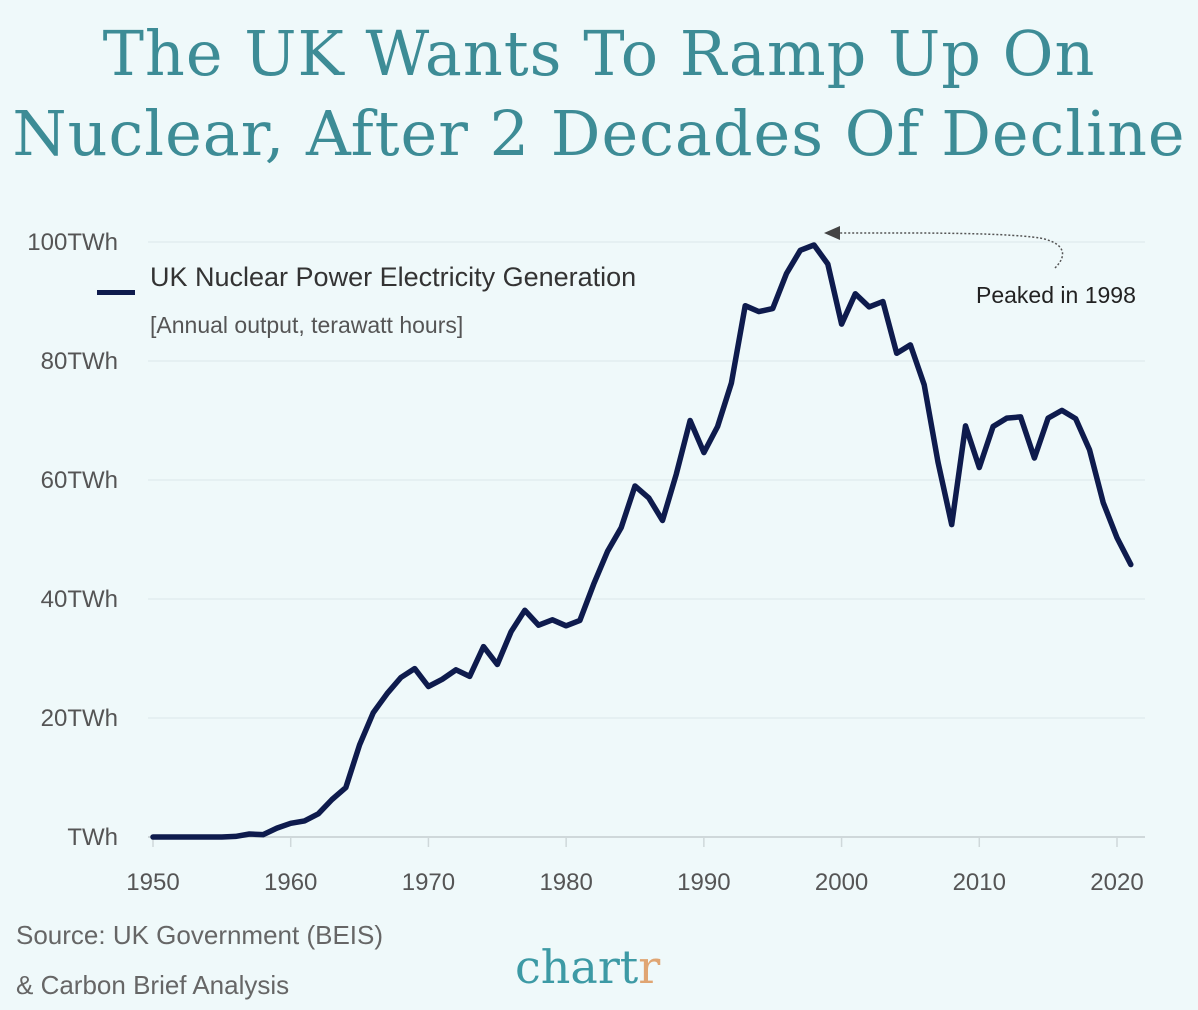 This screenshot has height=1010, width=1198. What do you see at coordinates (832, 233) in the screenshot?
I see `arrow-head-icon` at bounding box center [832, 233].